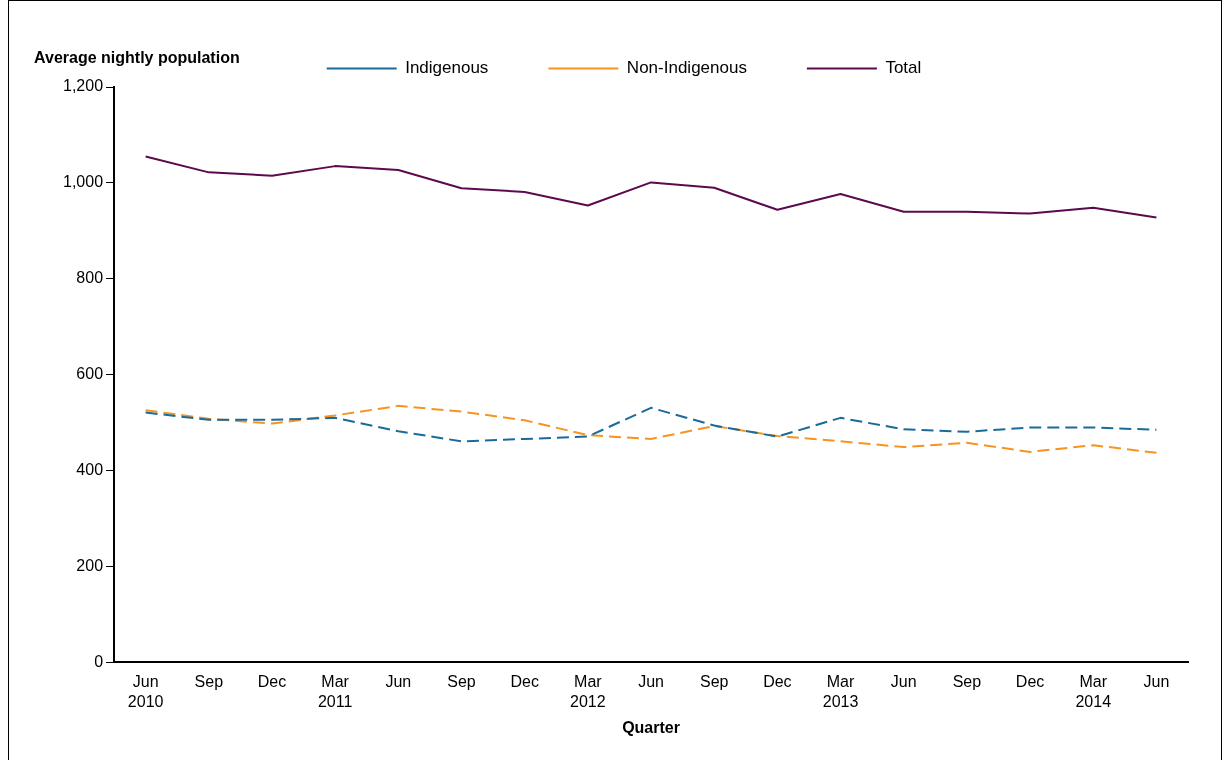  Describe the element at coordinates (83, 86) in the screenshot. I see `y-tick-label: 1,200` at that location.